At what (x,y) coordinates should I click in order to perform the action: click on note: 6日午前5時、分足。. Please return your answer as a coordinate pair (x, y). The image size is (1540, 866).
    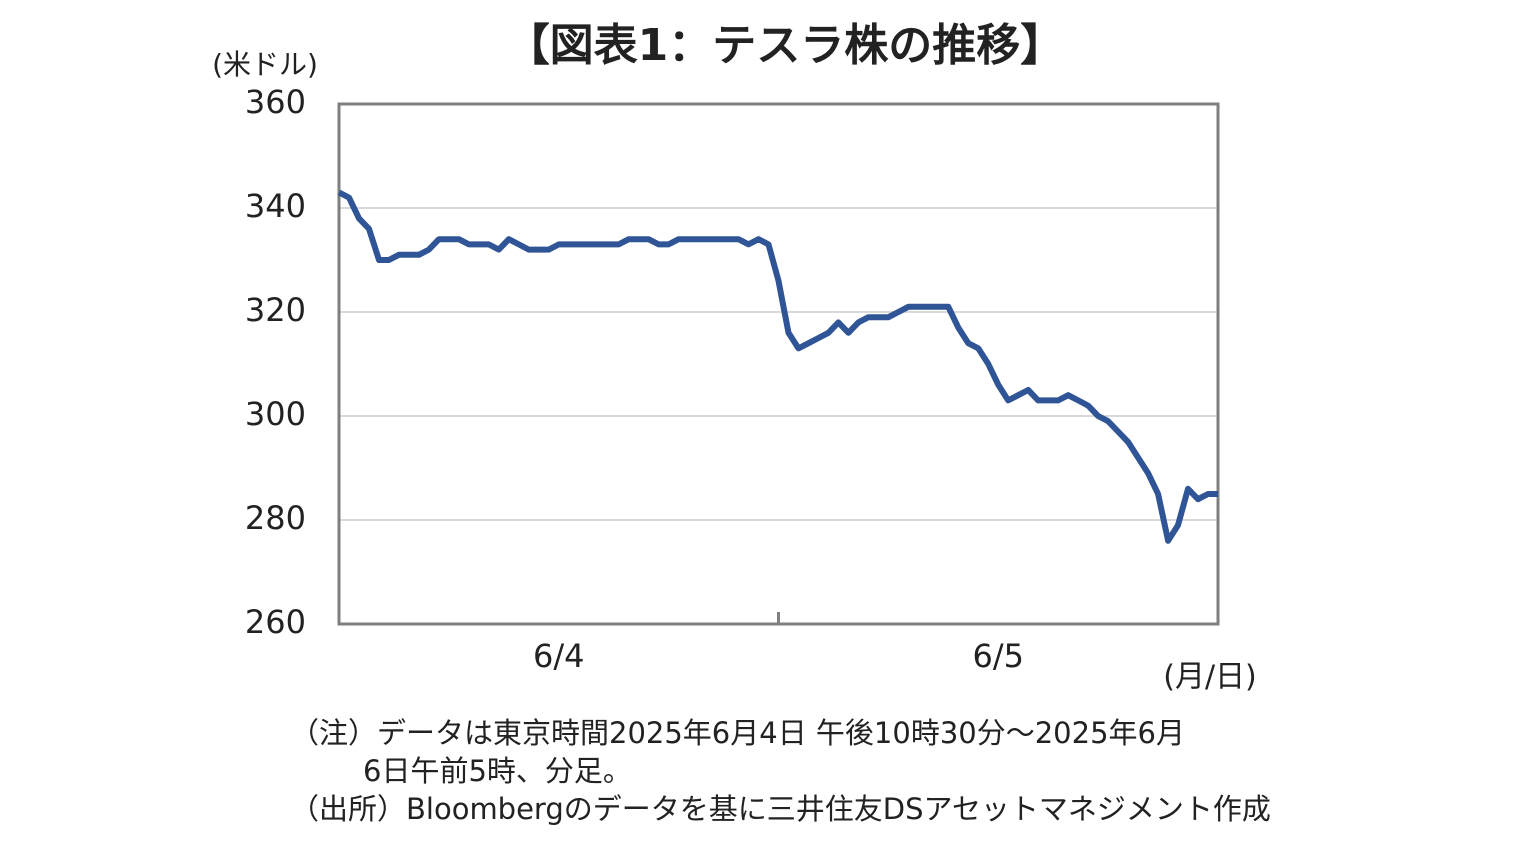
    Looking at the image, I should click on (497, 771).